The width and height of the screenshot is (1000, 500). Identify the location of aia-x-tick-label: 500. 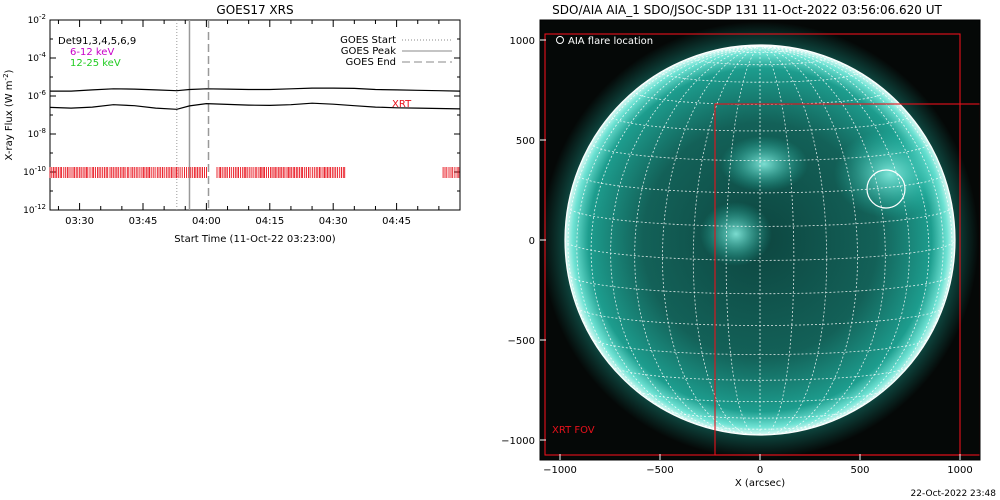
(859, 470).